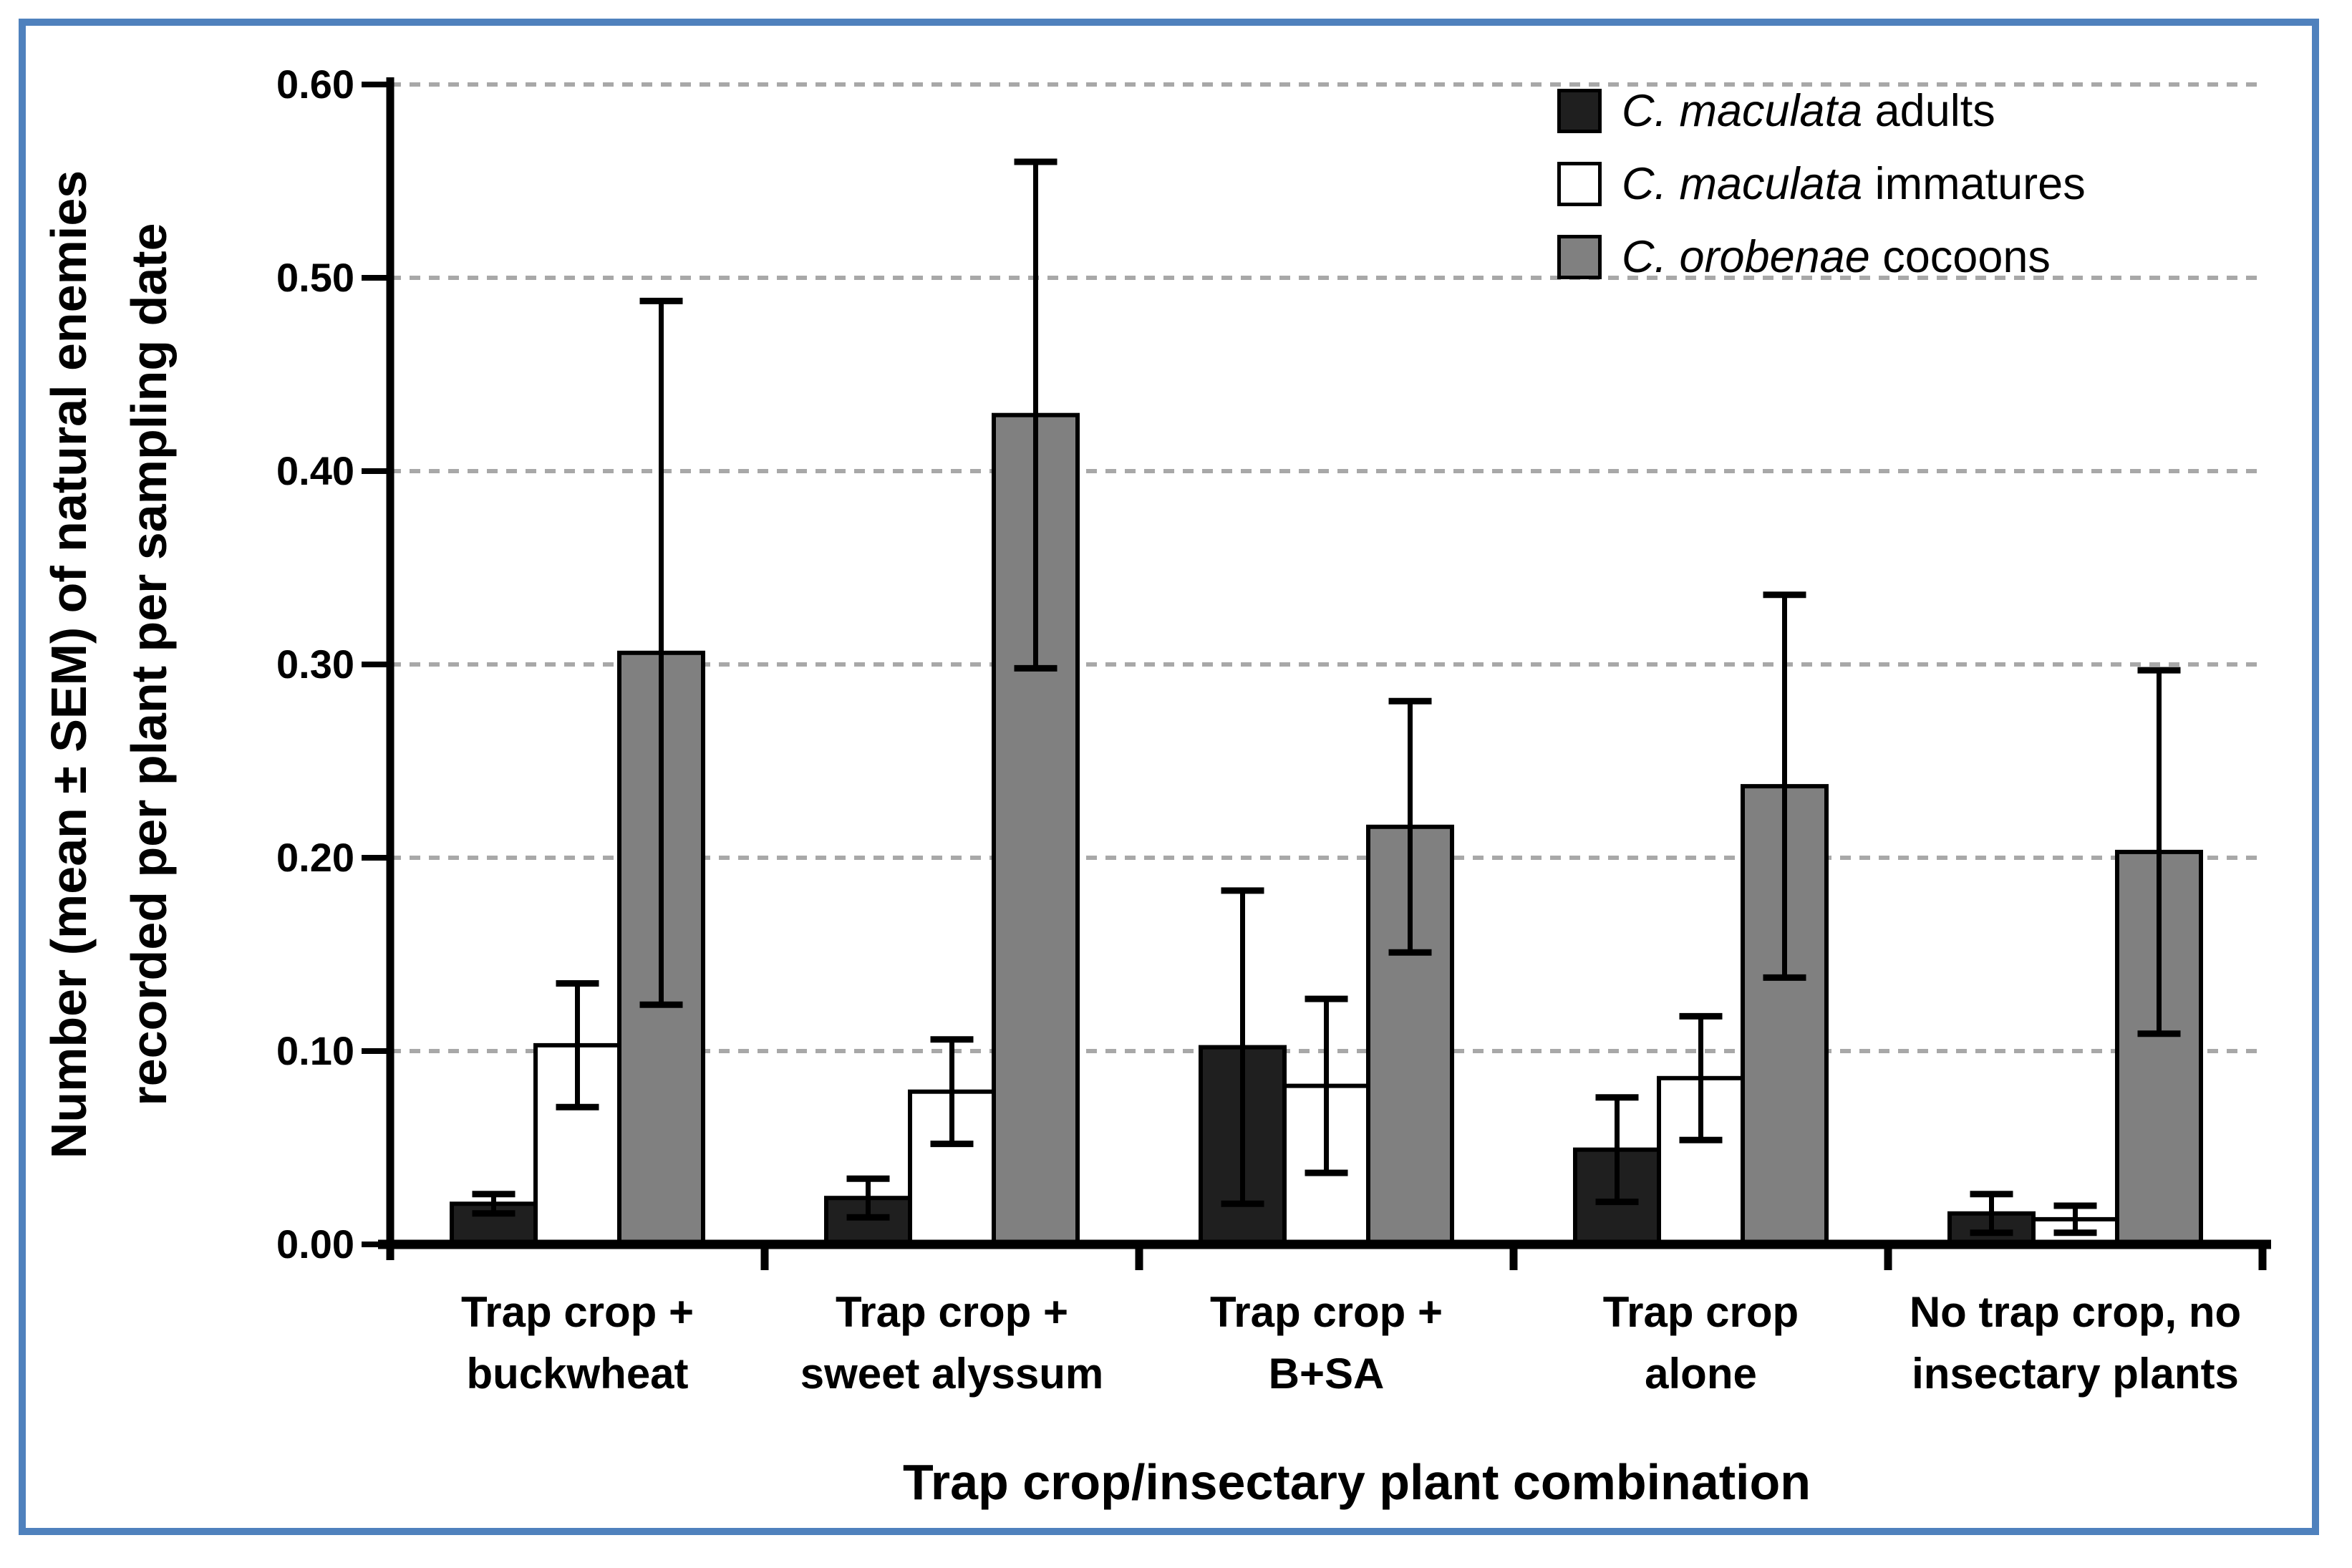 The image size is (2352, 1568). I want to click on y-tick-label: 0.30, so click(315, 664).